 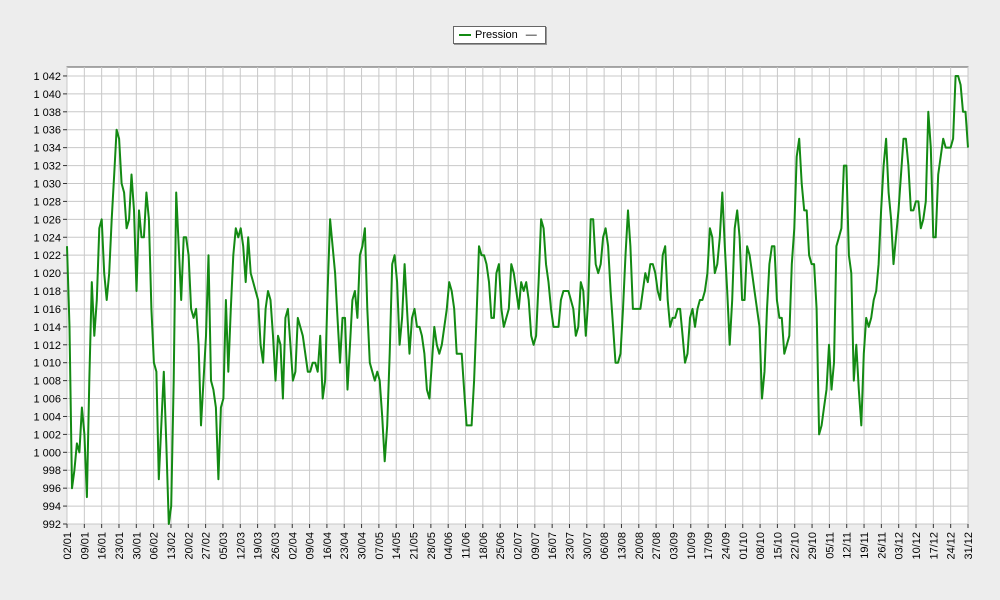 What do you see at coordinates (848, 545) in the screenshot?
I see `x-tick-label: 12/11` at bounding box center [848, 545].